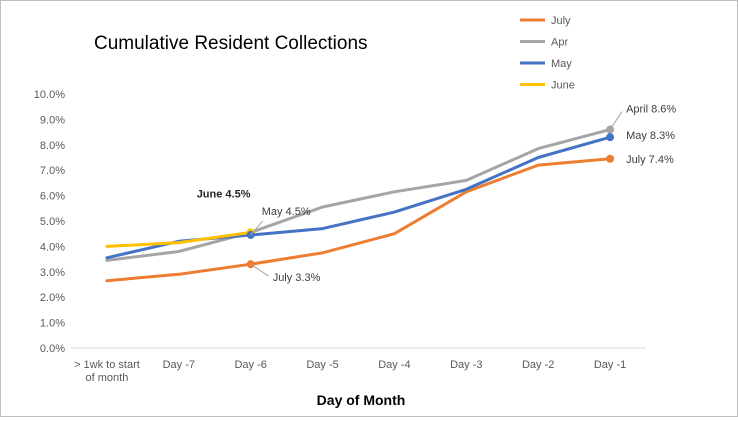 The width and height of the screenshot is (738, 421). Describe the element at coordinates (563, 86) in the screenshot. I see `legend-label: June` at that location.